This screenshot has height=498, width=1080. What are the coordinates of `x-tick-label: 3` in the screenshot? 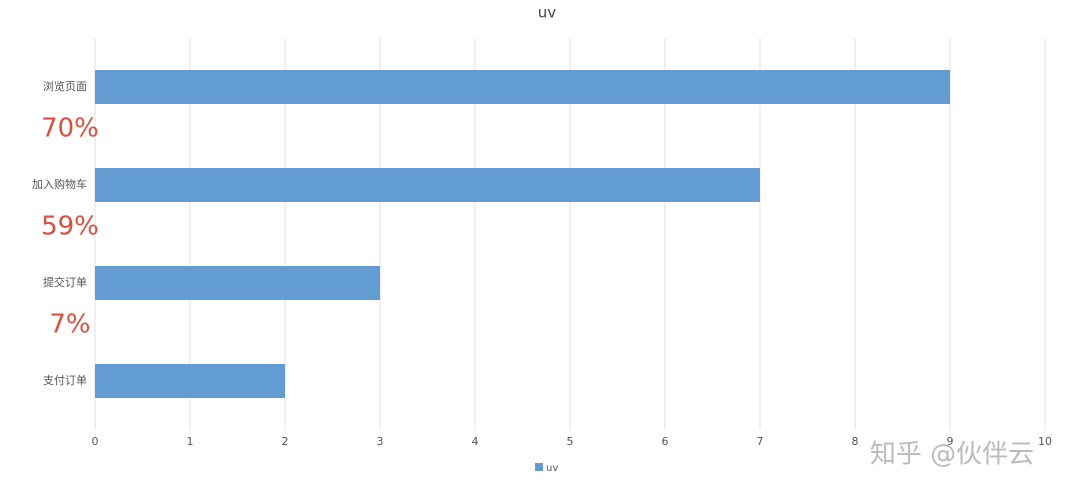 It's located at (380, 441).